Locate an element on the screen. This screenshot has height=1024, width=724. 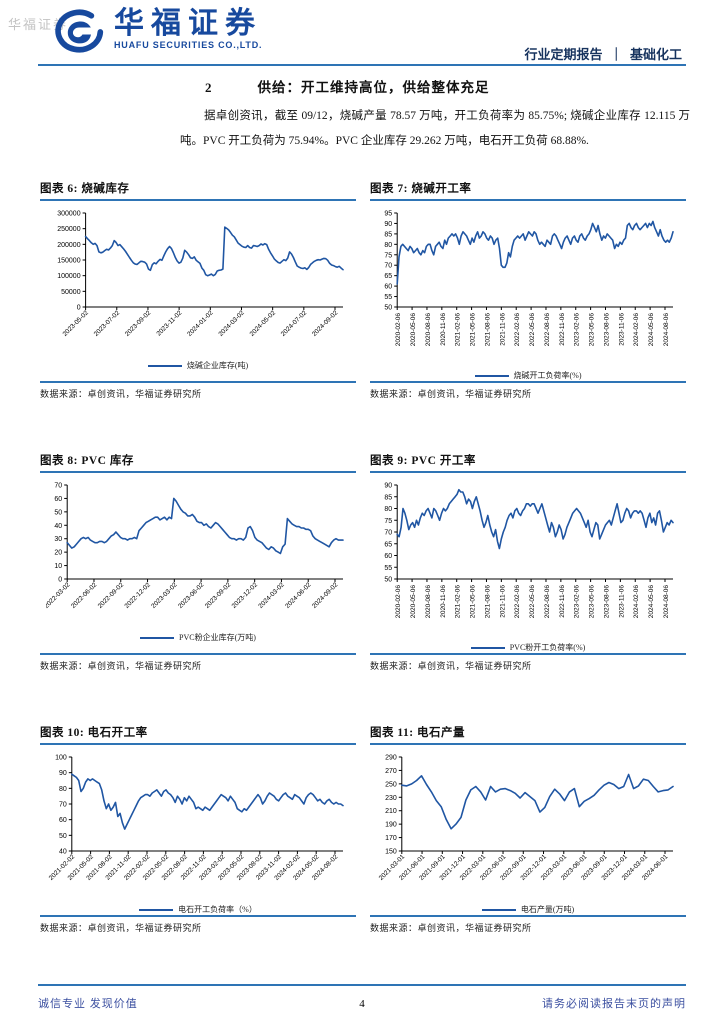
chart-legend: 烧碱企业库存(吨) is located at coordinates (198, 365).